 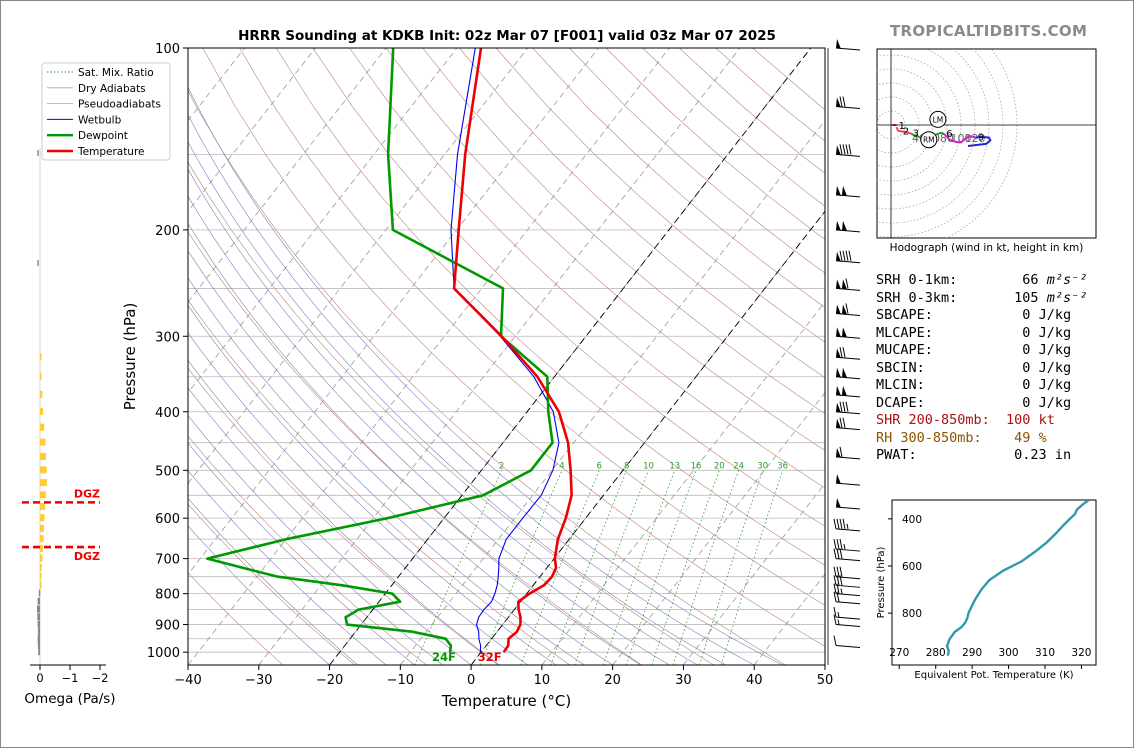 What do you see at coordinates (648, 466) in the screenshot?
I see `mixing-ratio-label: 10` at bounding box center [648, 466].